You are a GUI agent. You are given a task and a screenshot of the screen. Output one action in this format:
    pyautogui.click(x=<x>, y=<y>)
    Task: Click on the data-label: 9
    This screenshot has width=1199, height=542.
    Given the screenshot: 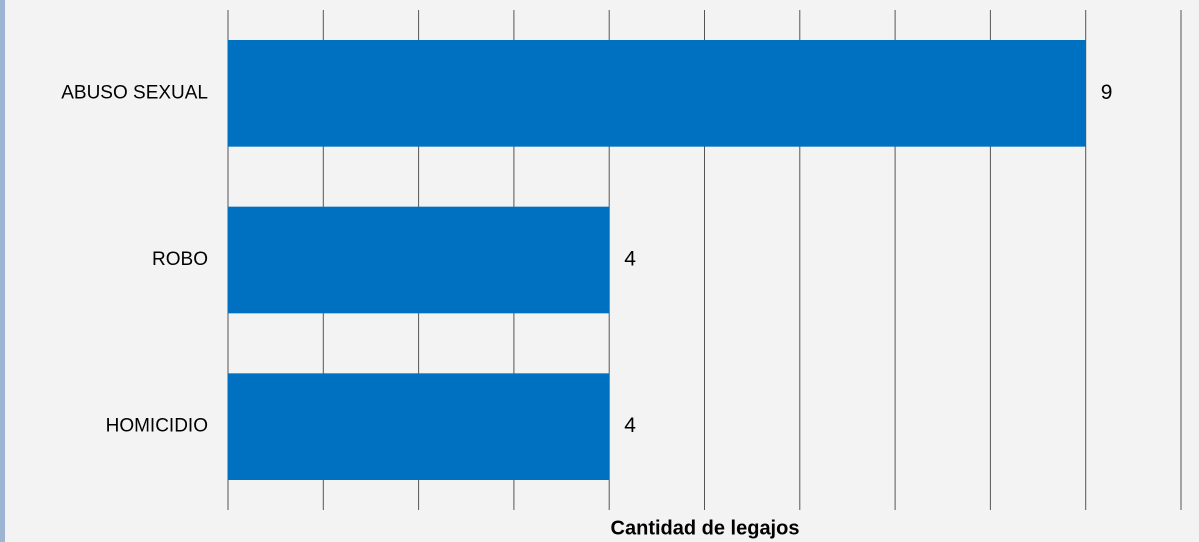 What is the action you would take?
    pyautogui.click(x=1107, y=92)
    